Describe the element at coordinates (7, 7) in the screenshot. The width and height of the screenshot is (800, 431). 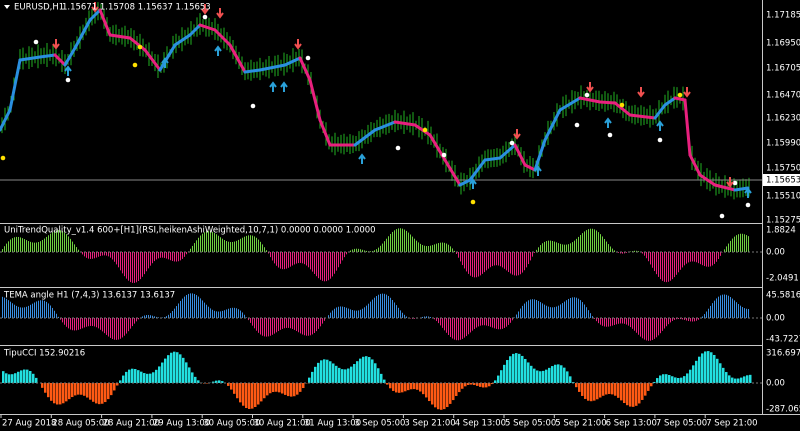
I see `menu-icon` at that location.